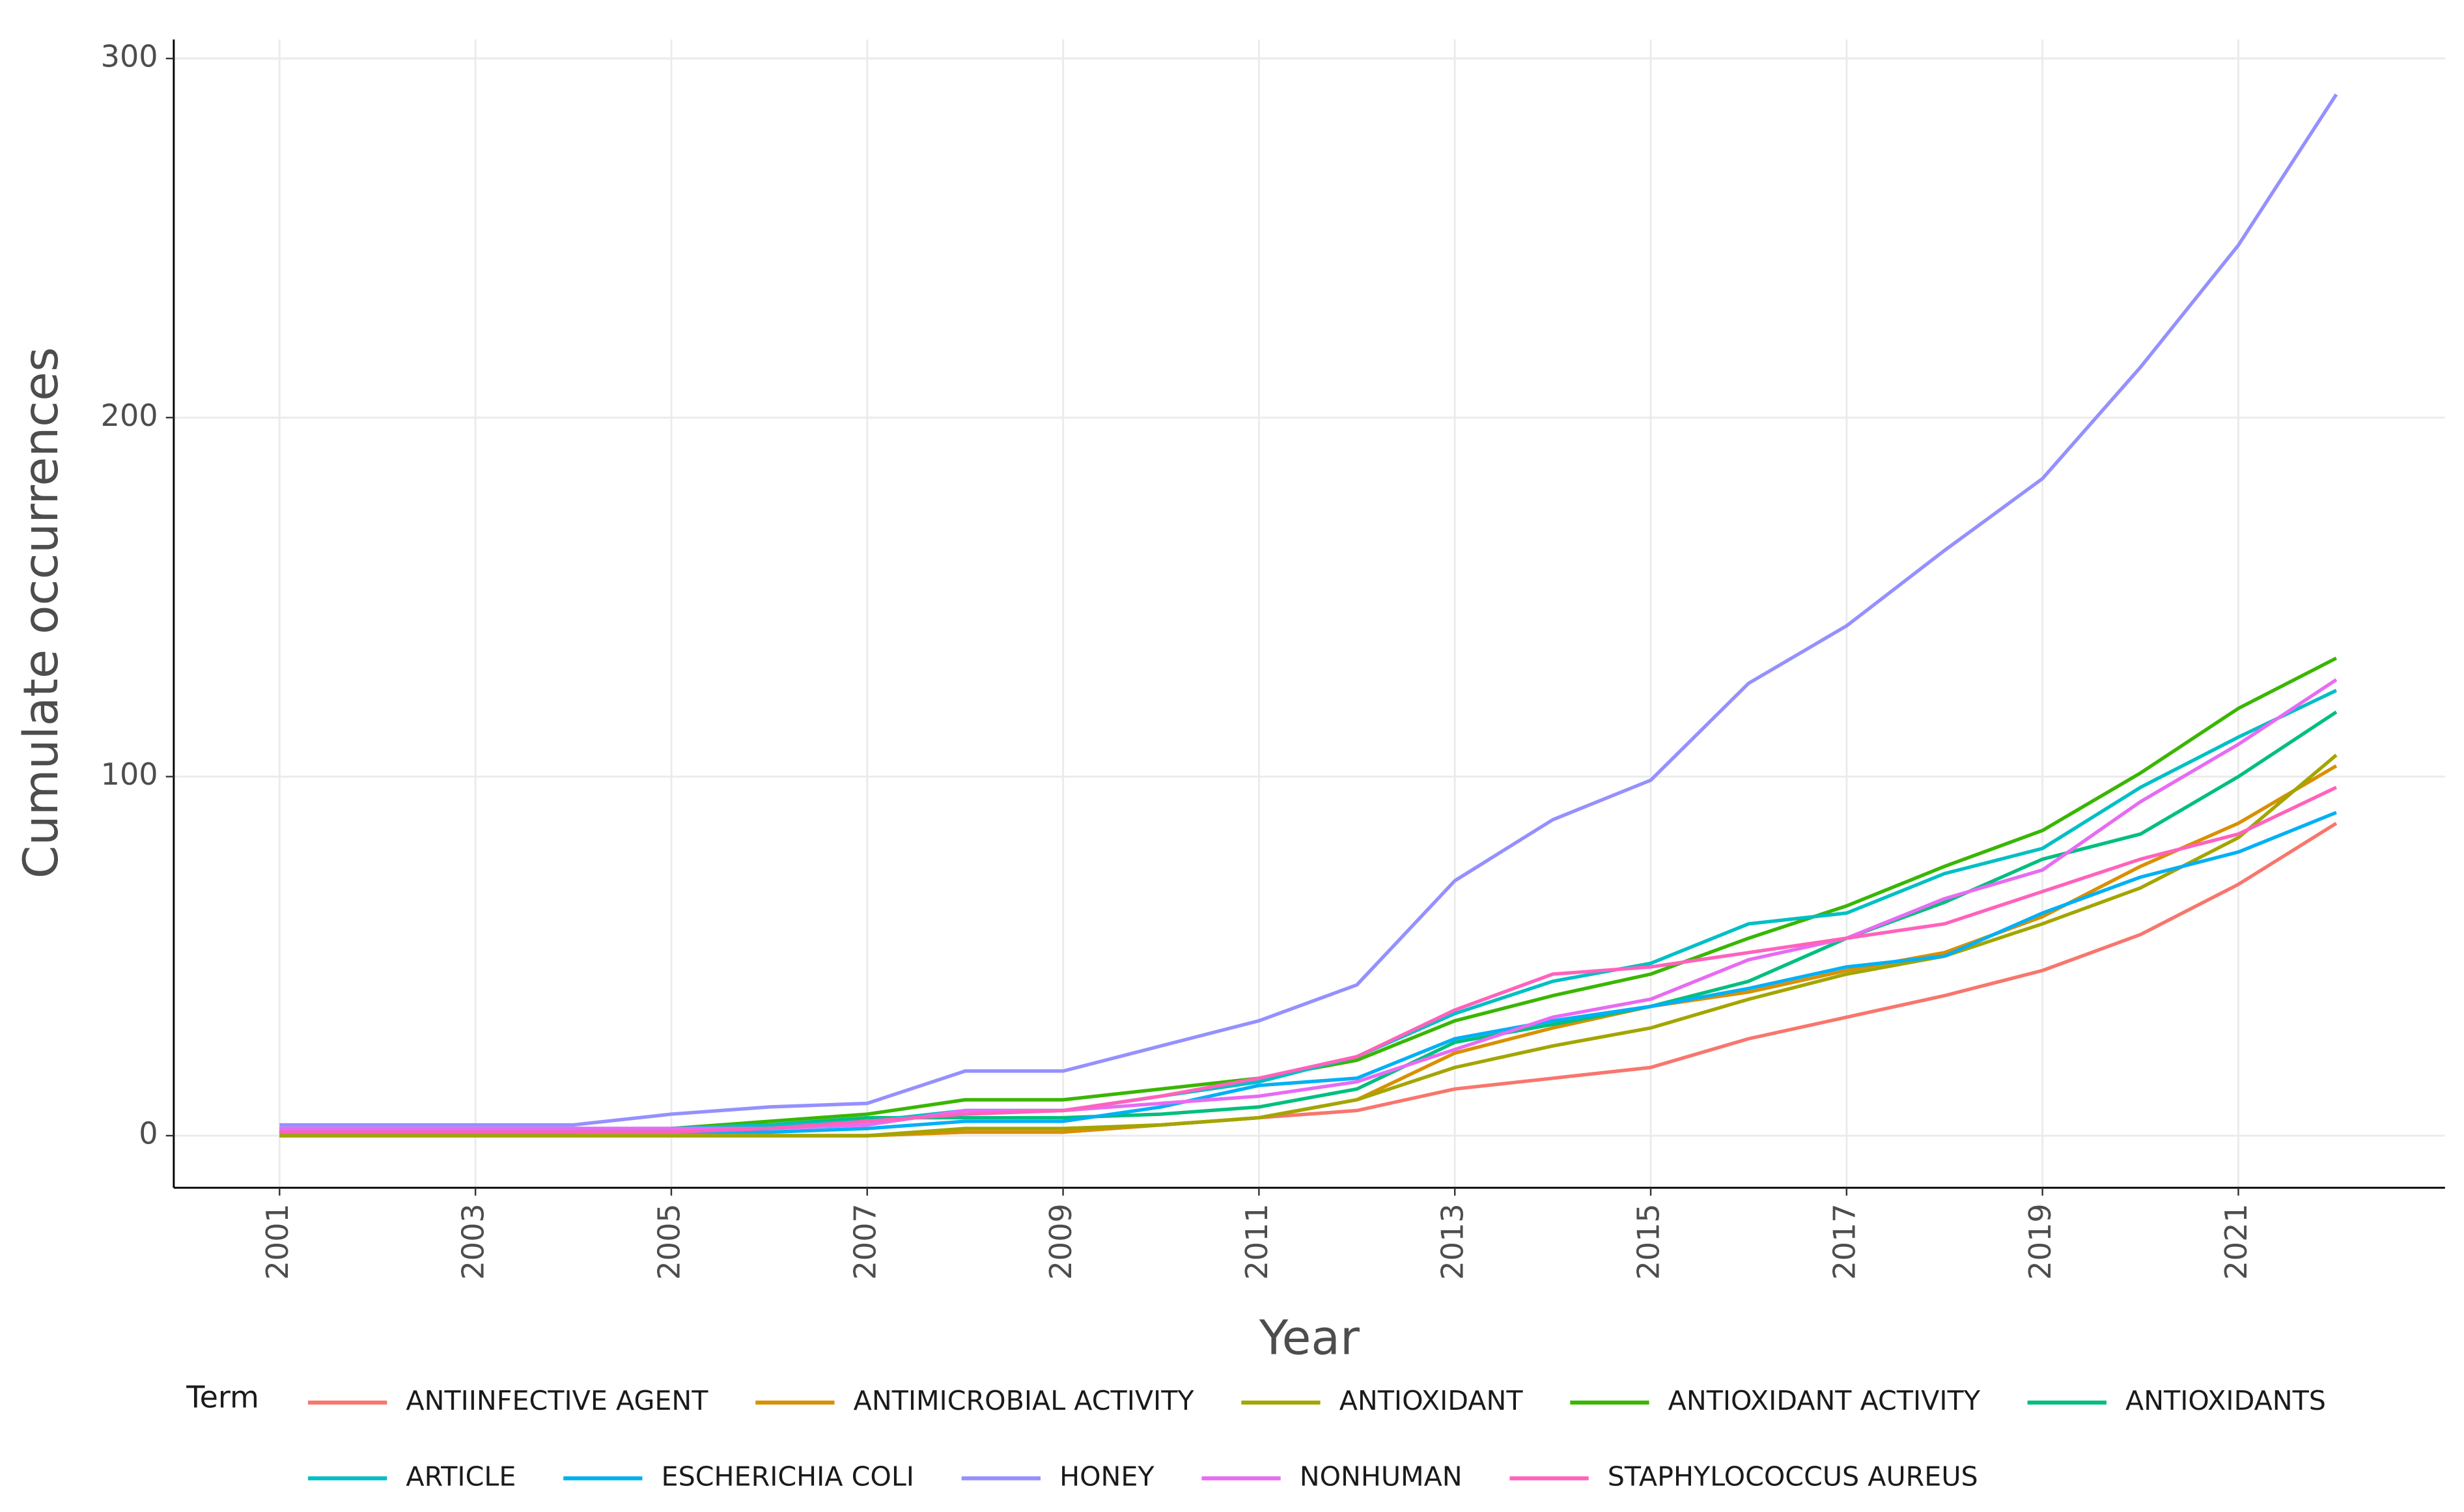 This screenshot has height=1512, width=2464. Describe the element at coordinates (461, 1477) in the screenshot. I see `legend-label: ARTICLE` at that location.